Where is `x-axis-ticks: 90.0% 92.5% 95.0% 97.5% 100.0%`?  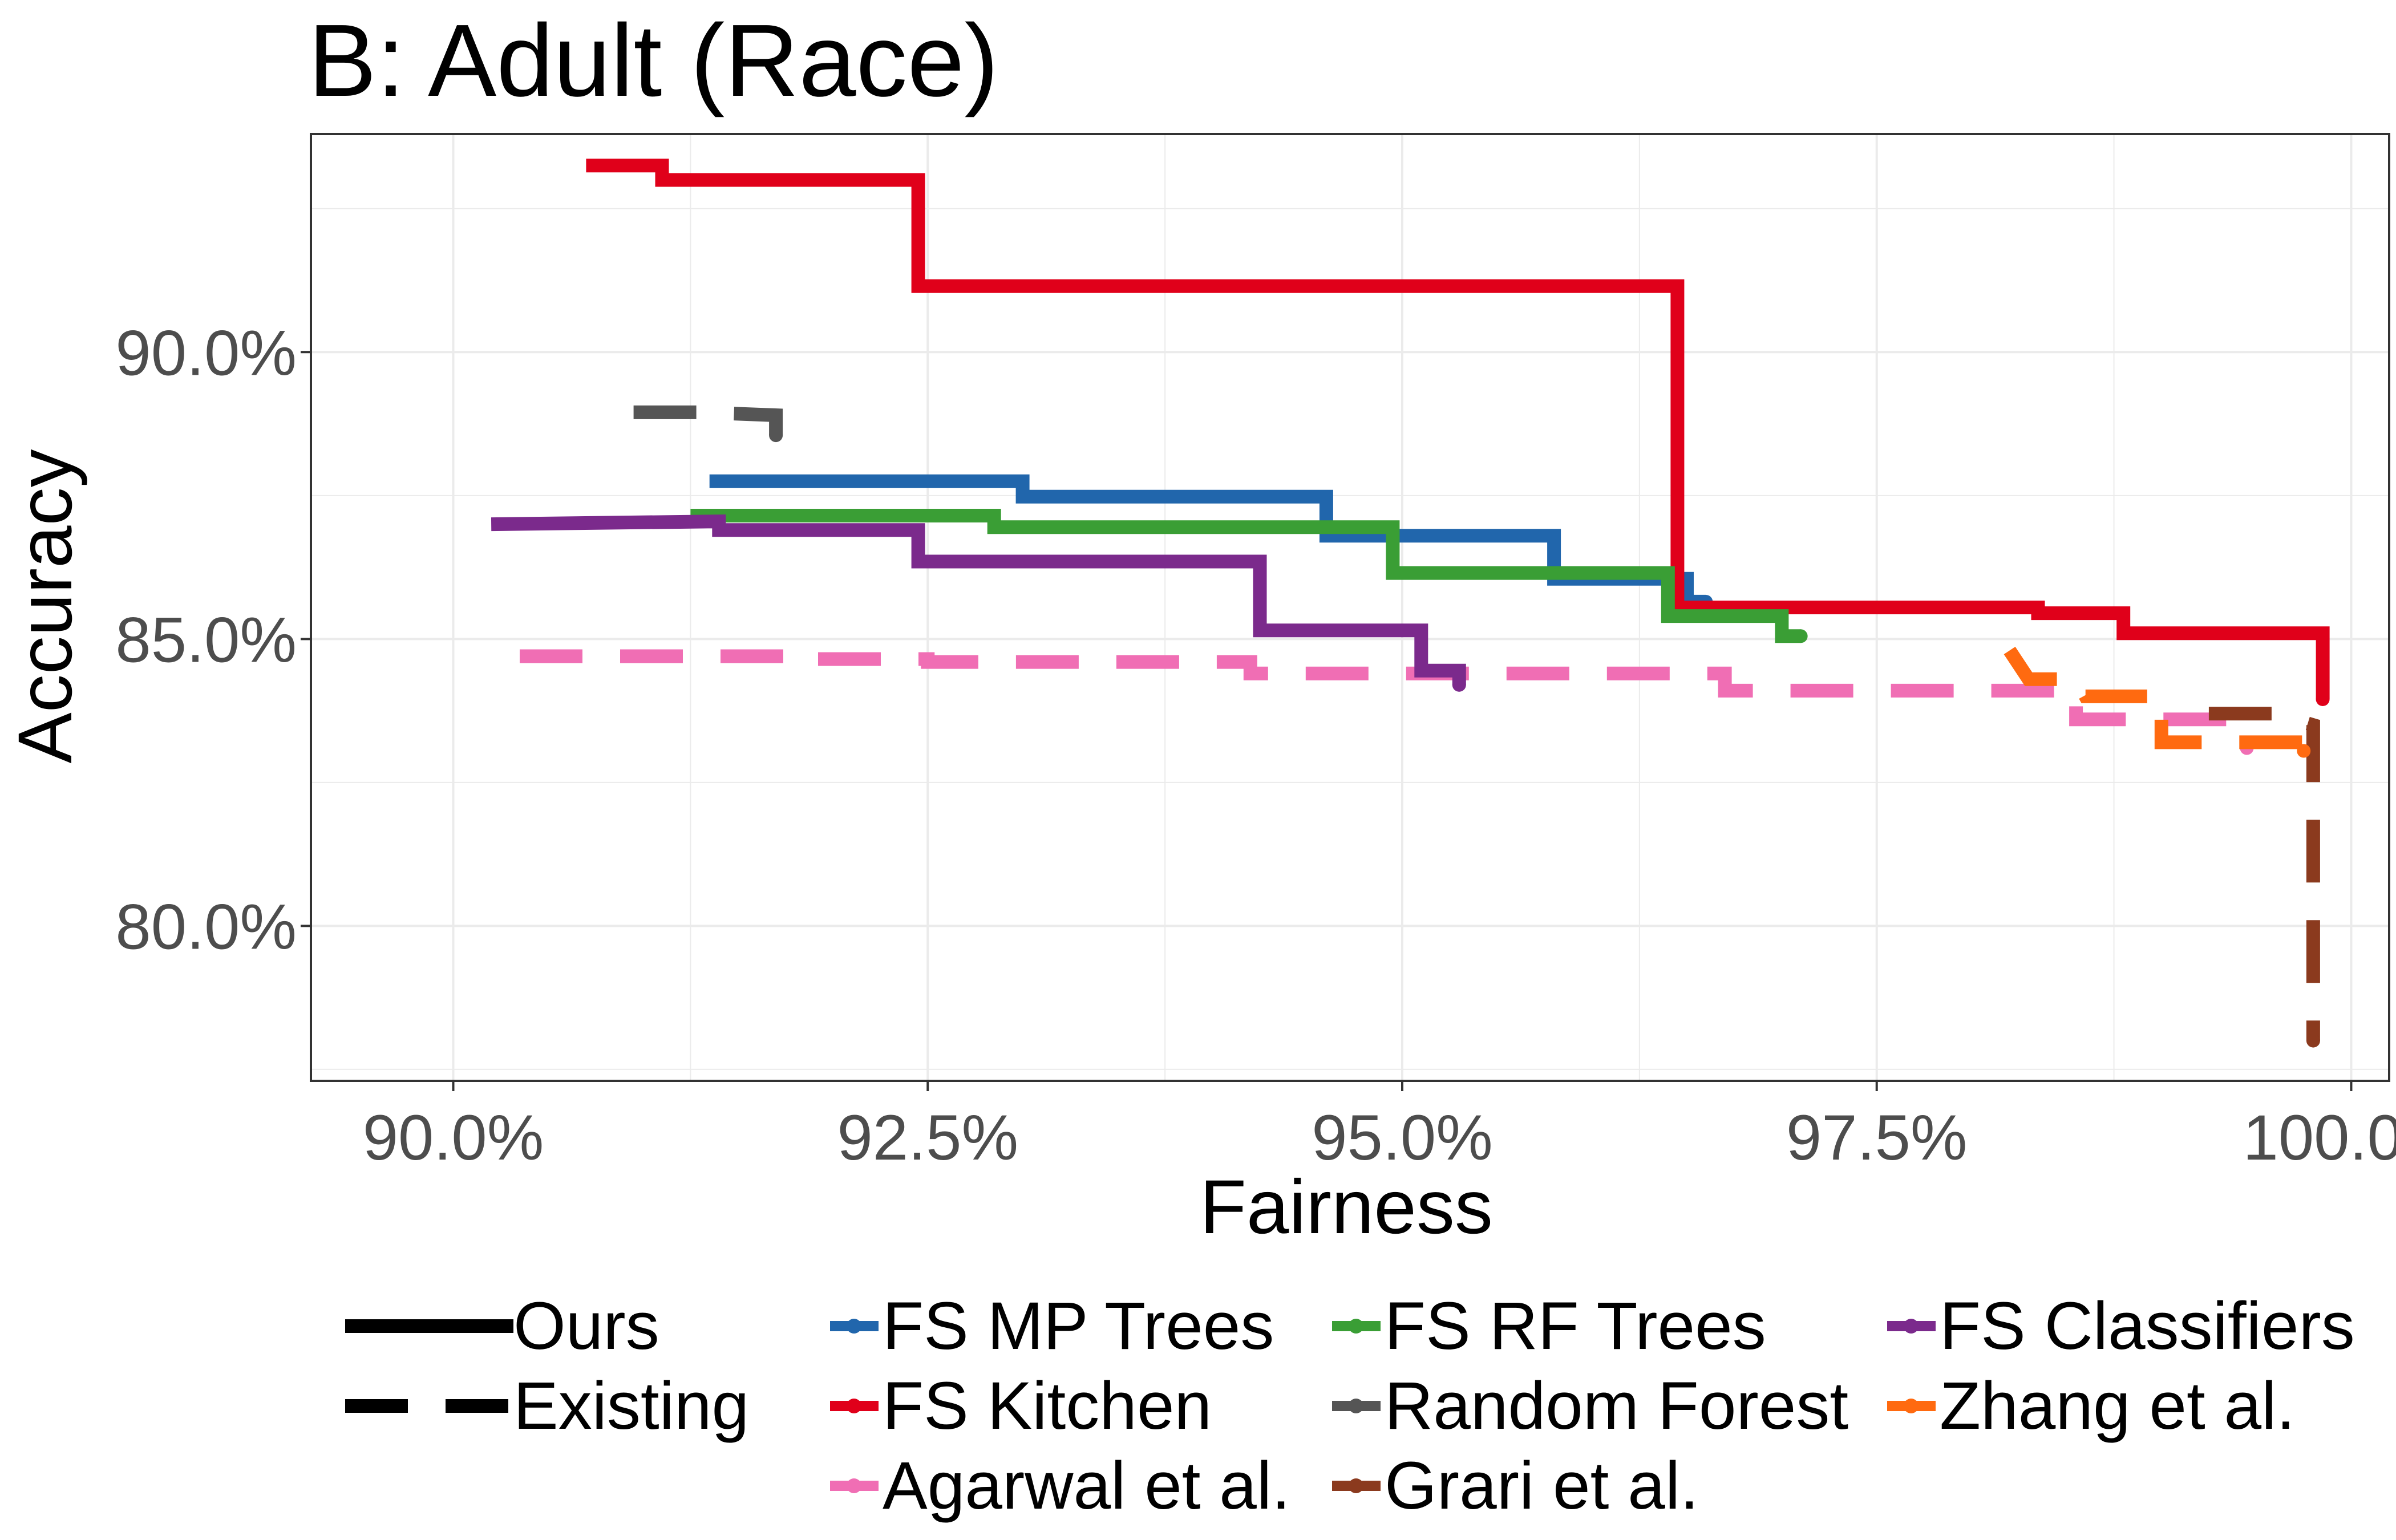 x-axis-ticks: 90.0% 92.5% 95.0% 97.5% 100.0% is located at coordinates (1379, 1127).